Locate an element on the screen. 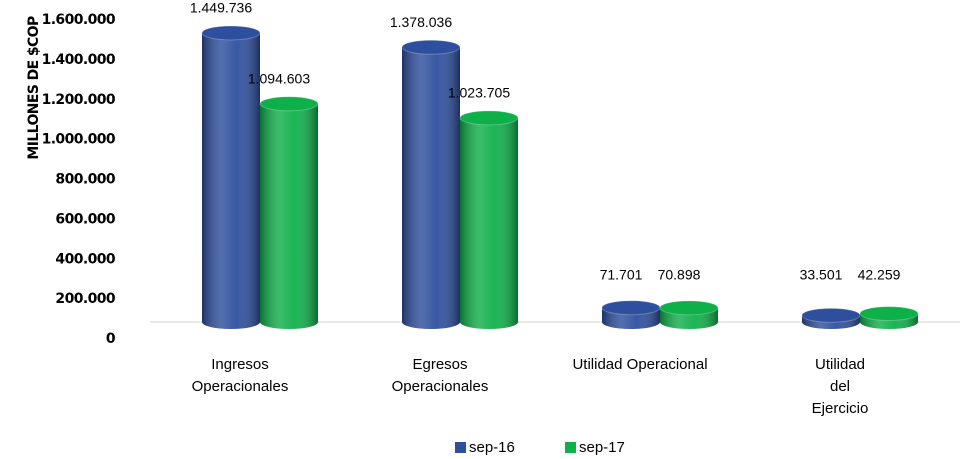  x-tick-label-line: Utilidad is located at coordinates (840, 364).